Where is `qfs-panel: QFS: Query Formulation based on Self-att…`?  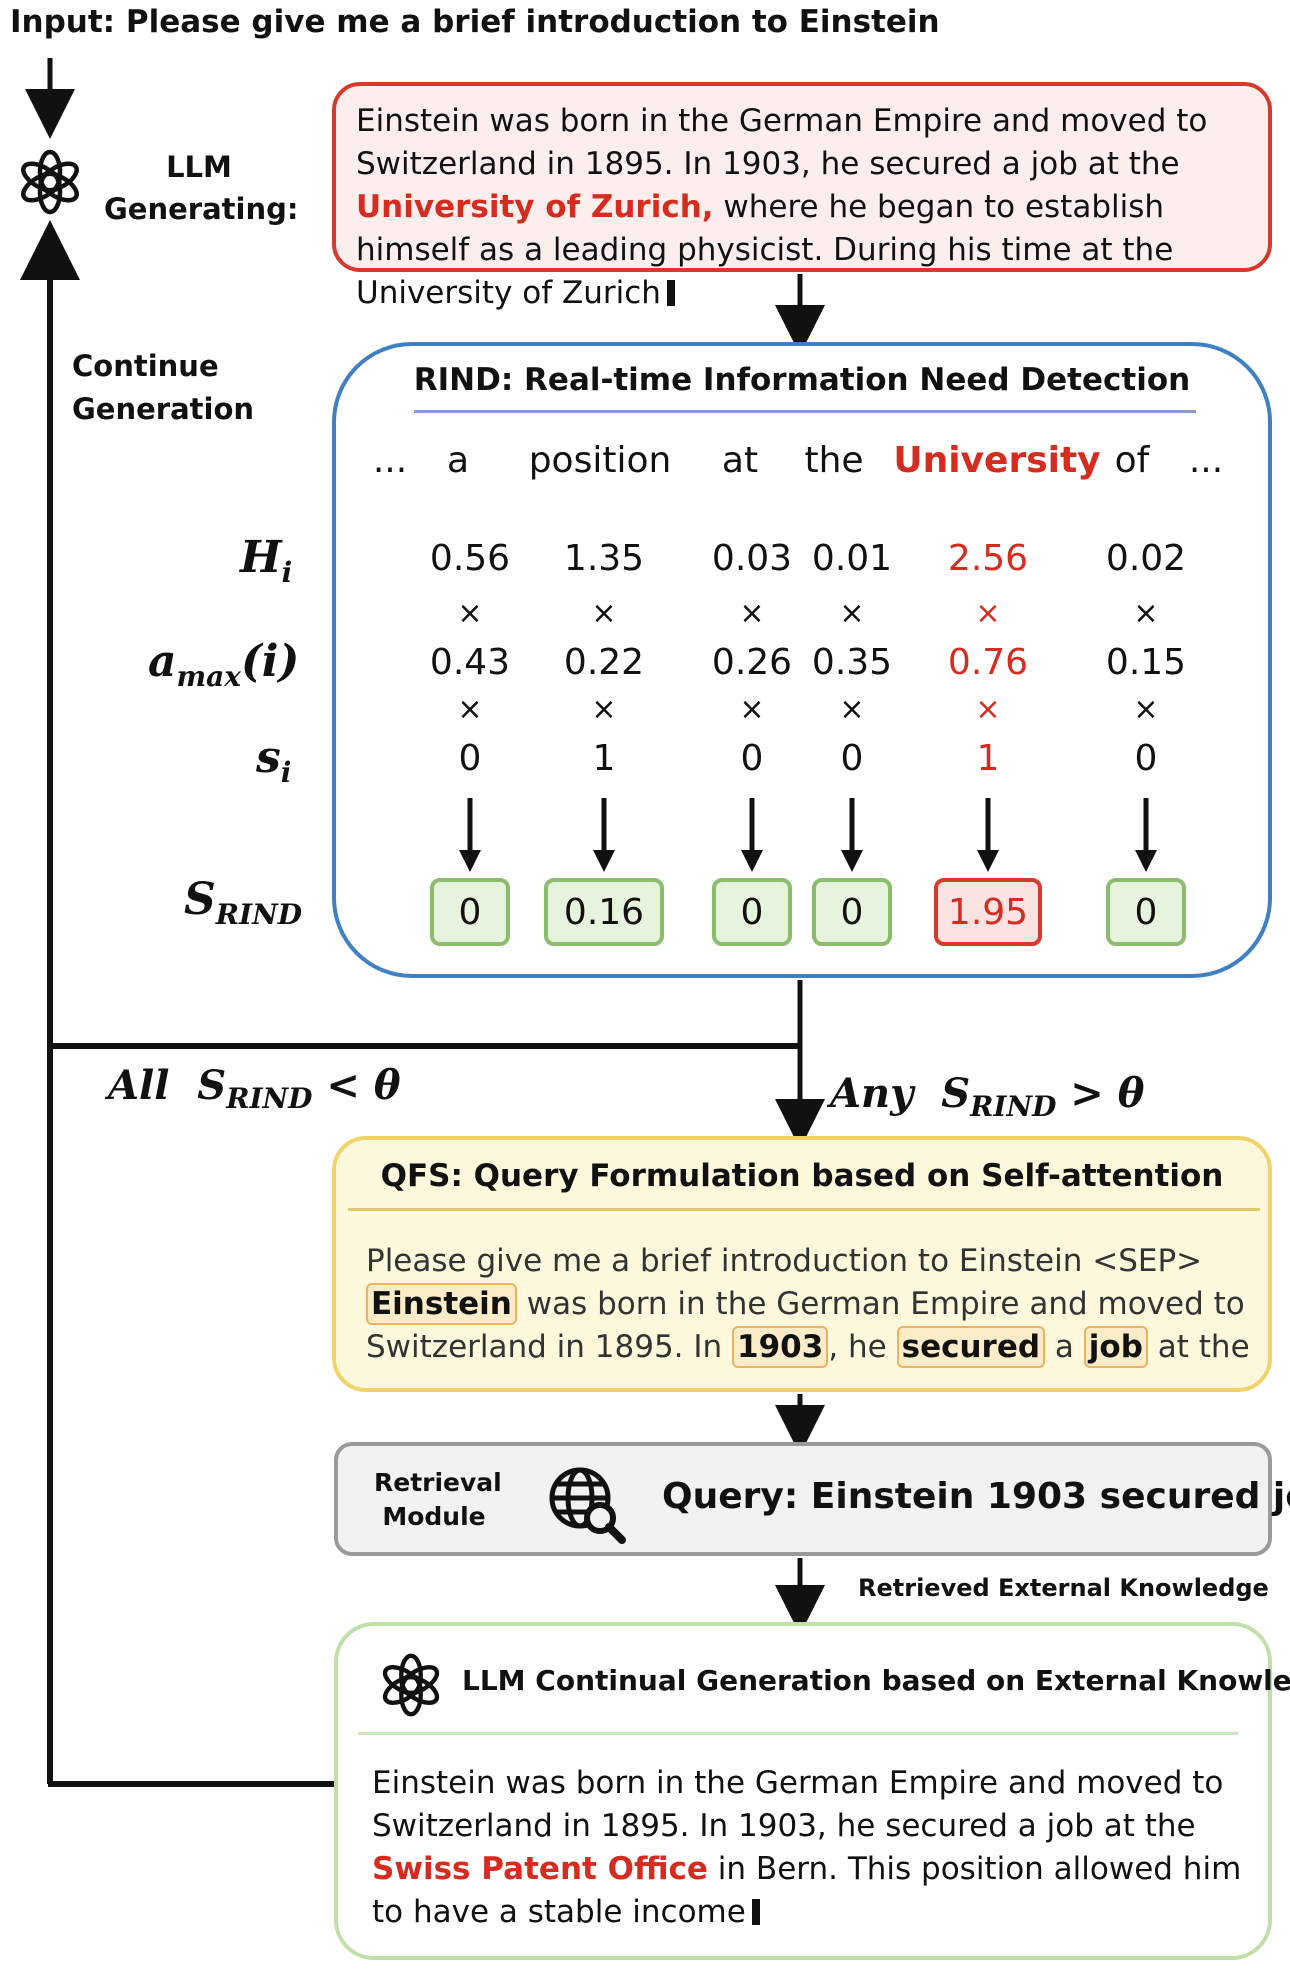
qfs-panel: QFS: Query Formulation based on Self-att… is located at coordinates (802, 1264).